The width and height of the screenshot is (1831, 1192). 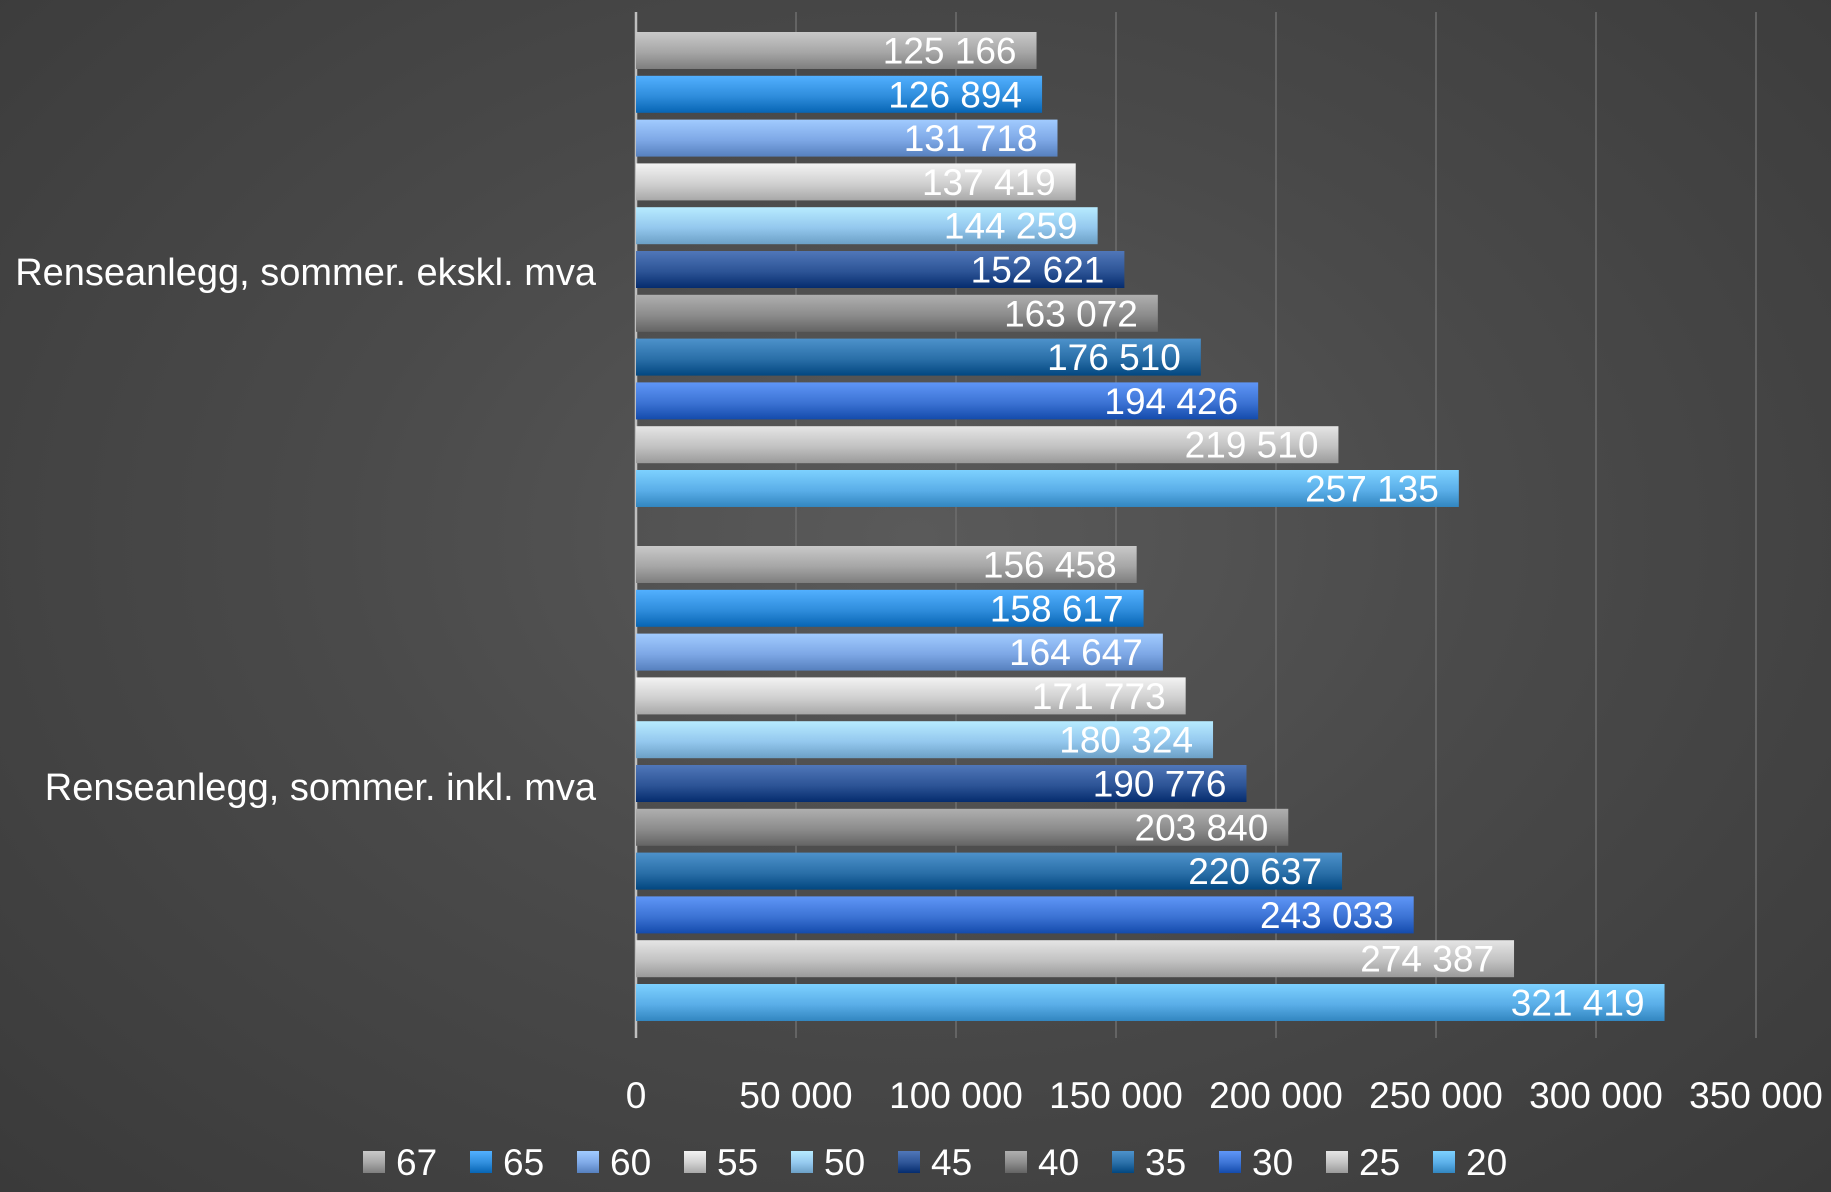 What do you see at coordinates (1756, 1095) in the screenshot?
I see `x-tick-label: 350 000` at bounding box center [1756, 1095].